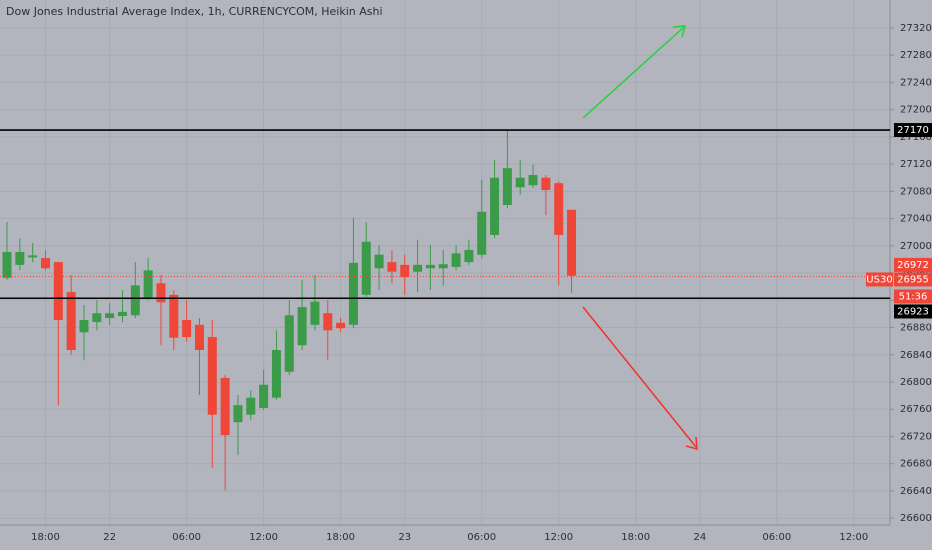  What do you see at coordinates (404, 537) in the screenshot?
I see `x-tick-label: 23` at bounding box center [404, 537].